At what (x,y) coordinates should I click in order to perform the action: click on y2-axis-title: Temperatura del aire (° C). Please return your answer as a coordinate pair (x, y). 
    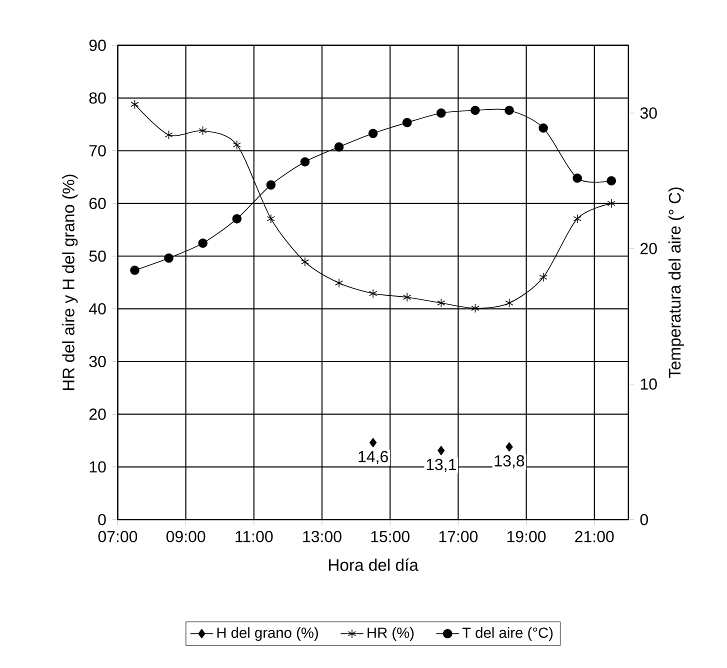
    Looking at the image, I should click on (676, 283).